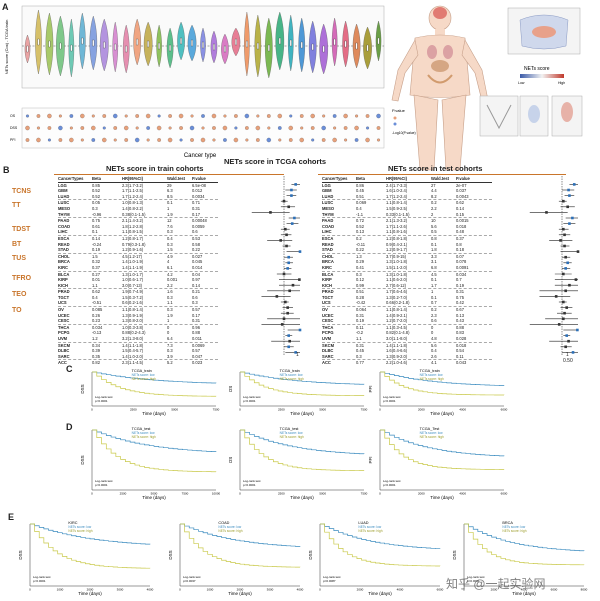 This screenshot has width=600, height=601. I want to click on test-cell-p: 0.018, so click(461, 345).